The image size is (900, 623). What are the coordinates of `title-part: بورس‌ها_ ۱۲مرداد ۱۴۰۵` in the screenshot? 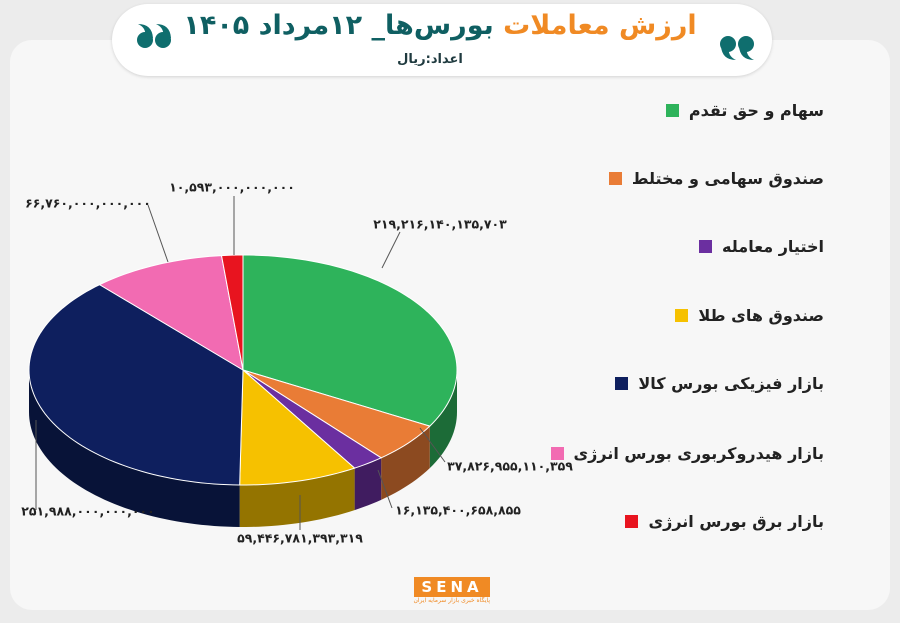 It's located at (338, 25).